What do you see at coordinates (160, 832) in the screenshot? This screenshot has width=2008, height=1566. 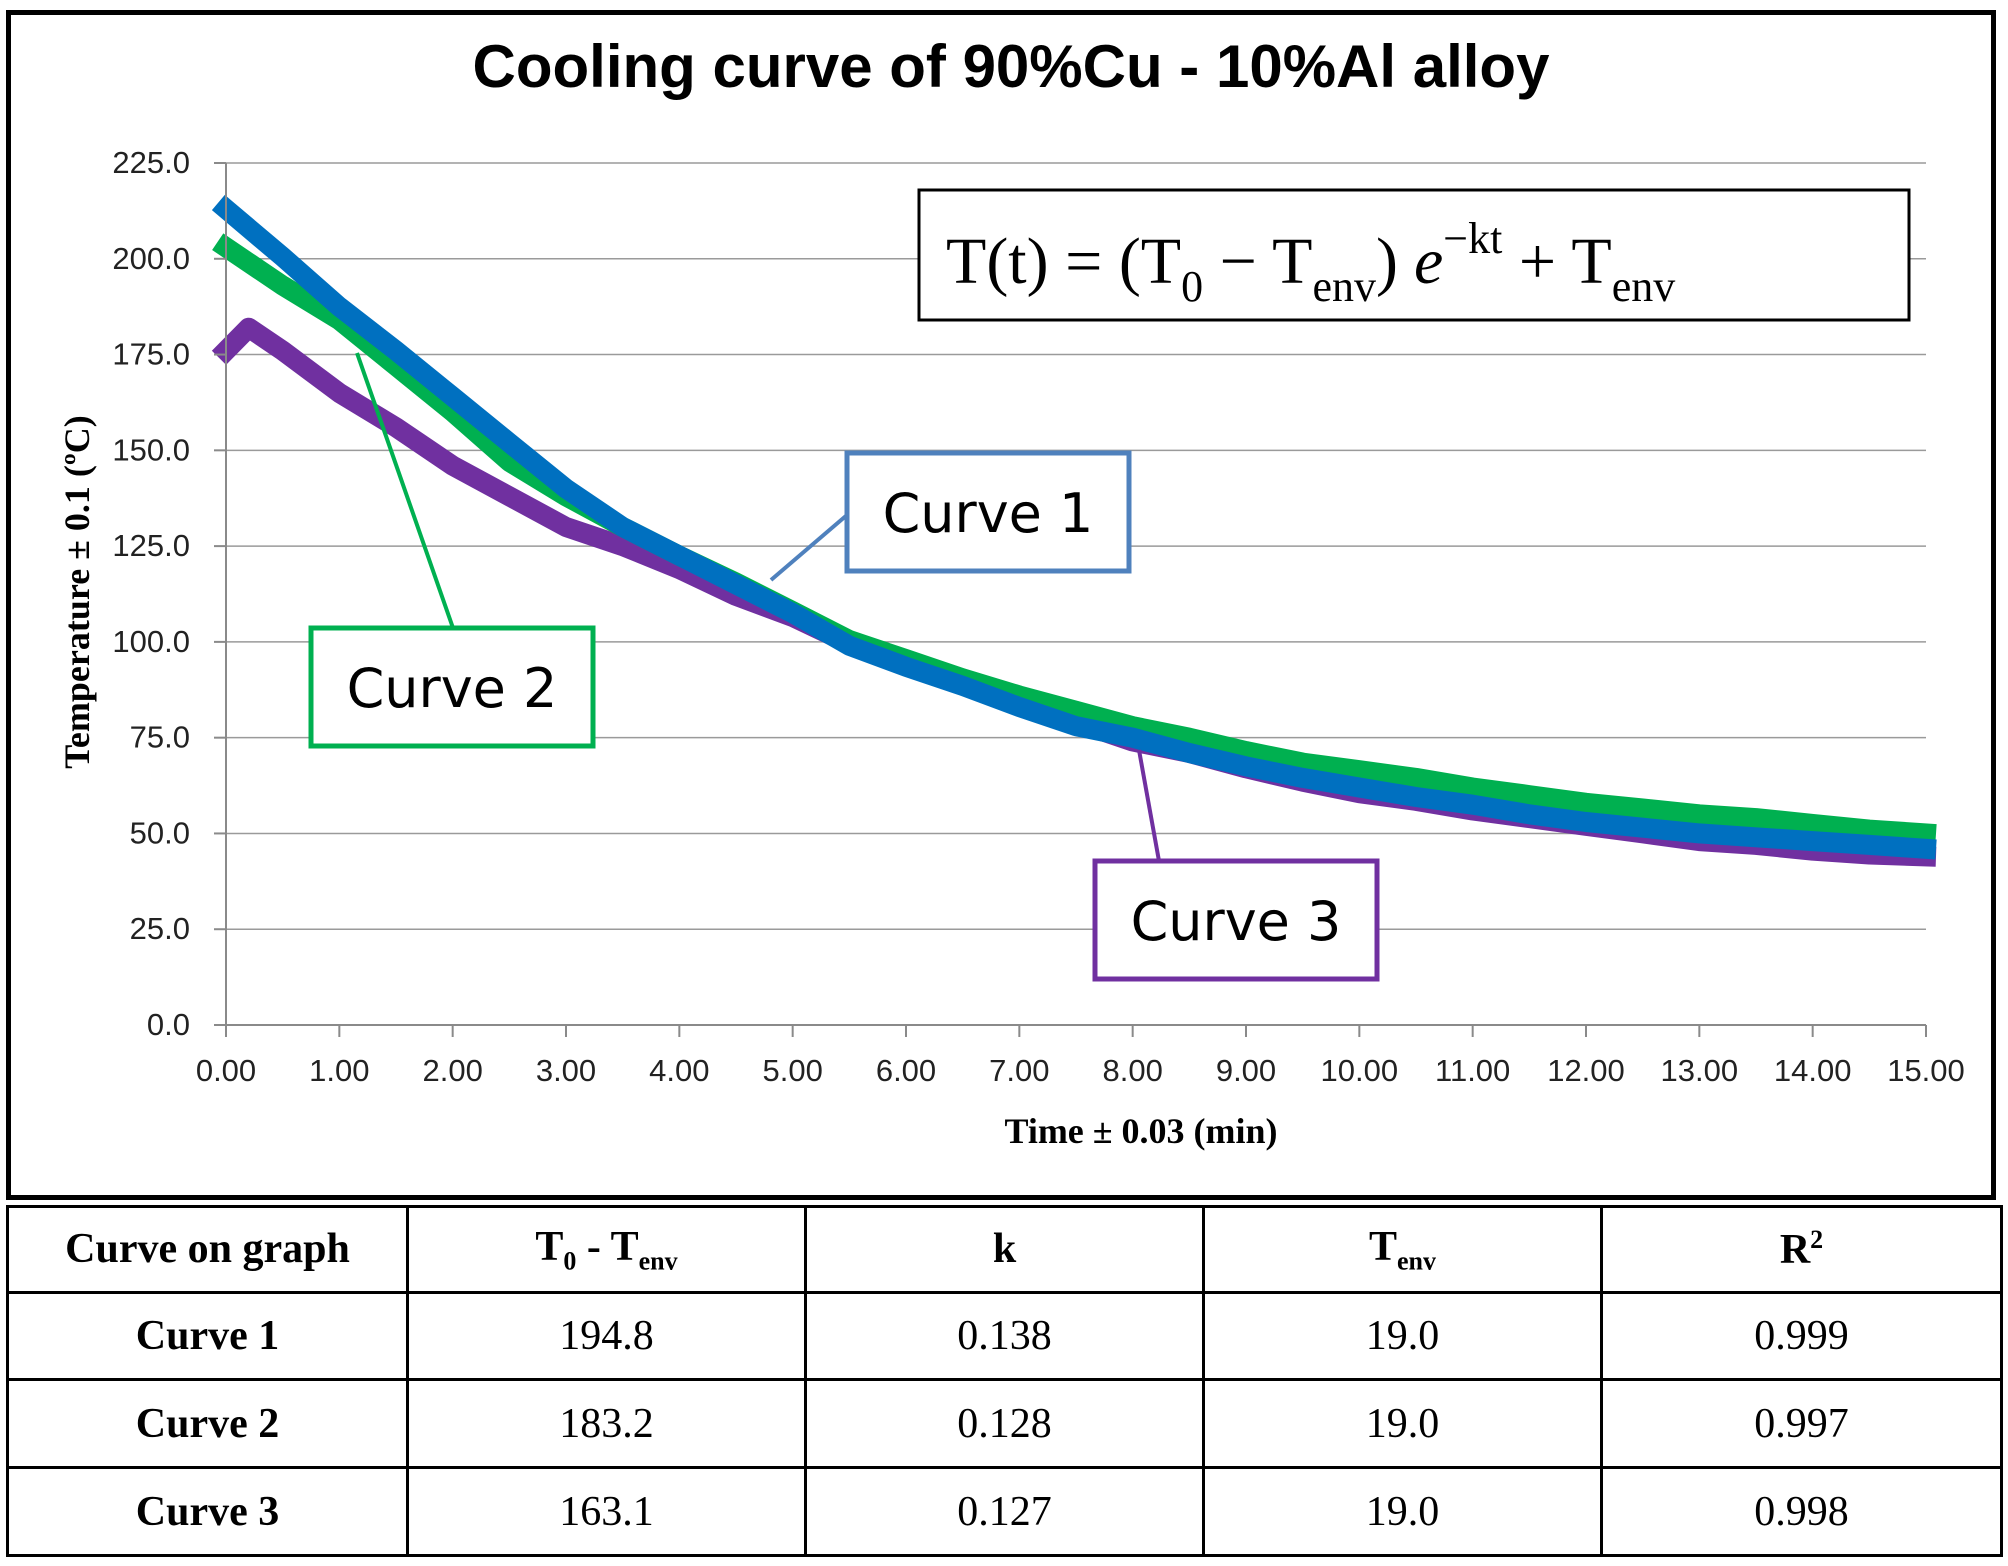 I see `y-tick-label: 50.0` at bounding box center [160, 832].